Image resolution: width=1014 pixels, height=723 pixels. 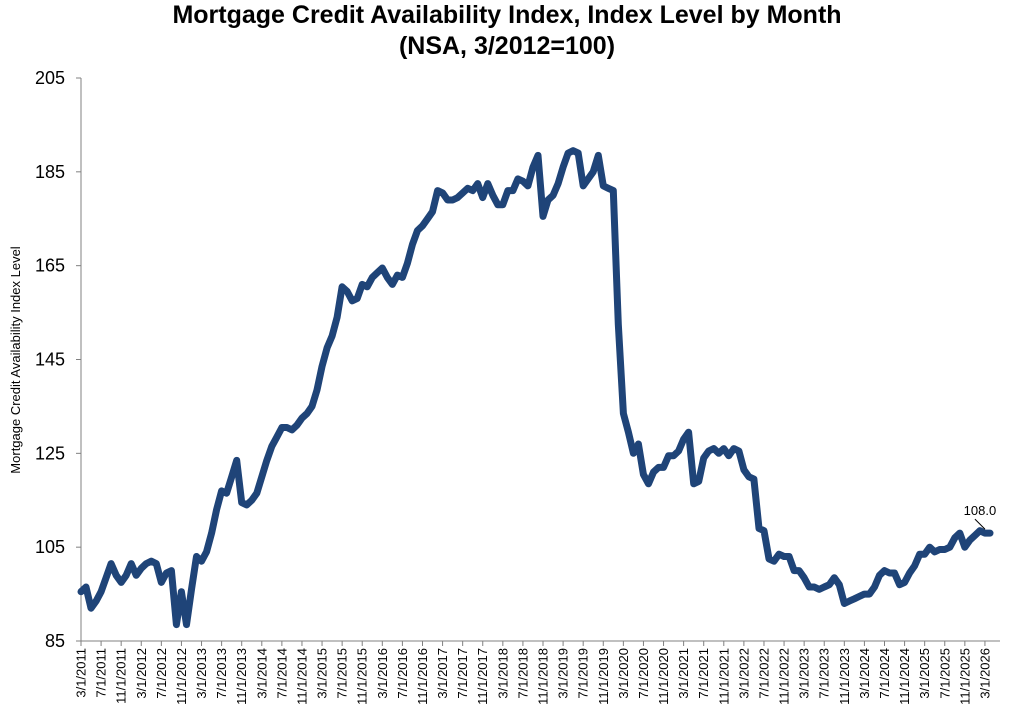 I want to click on y-tick-label: 125, so click(x=50, y=453).